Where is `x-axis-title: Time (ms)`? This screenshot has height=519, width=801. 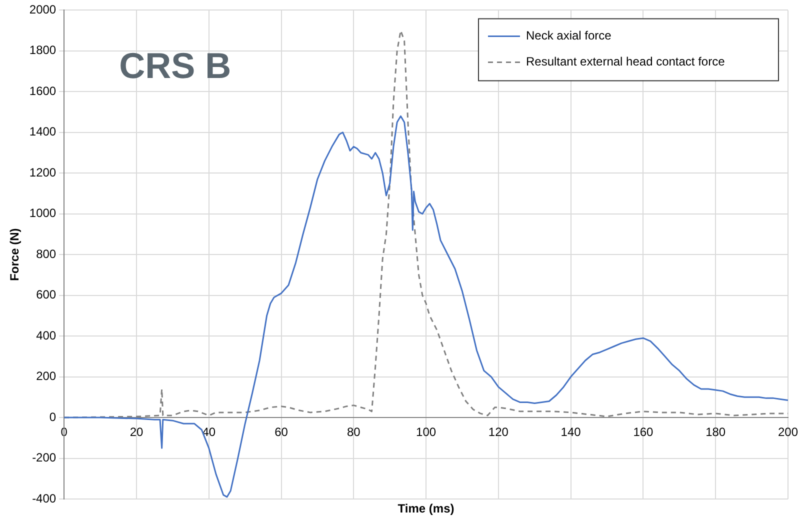
x-axis-title: Time (ms) is located at coordinates (426, 508).